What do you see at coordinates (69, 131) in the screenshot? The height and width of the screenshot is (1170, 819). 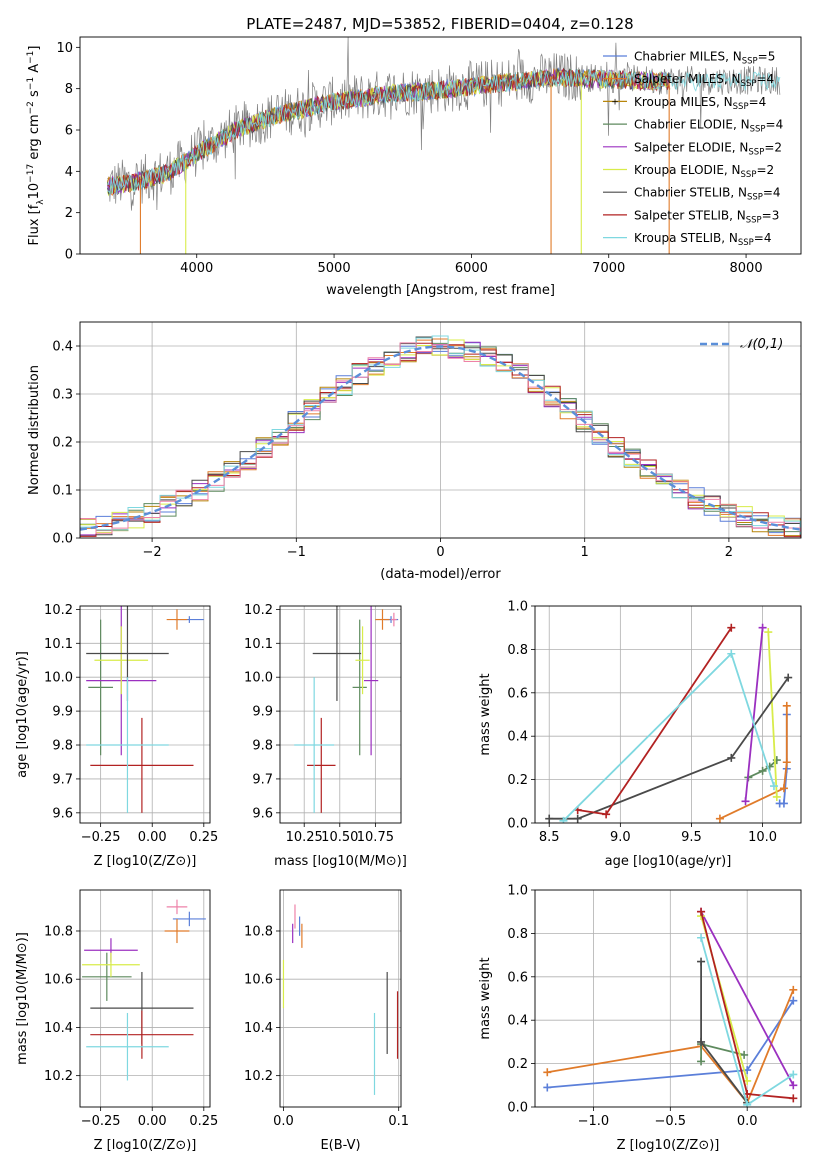 I see `y-tick-label: 6` at bounding box center [69, 131].